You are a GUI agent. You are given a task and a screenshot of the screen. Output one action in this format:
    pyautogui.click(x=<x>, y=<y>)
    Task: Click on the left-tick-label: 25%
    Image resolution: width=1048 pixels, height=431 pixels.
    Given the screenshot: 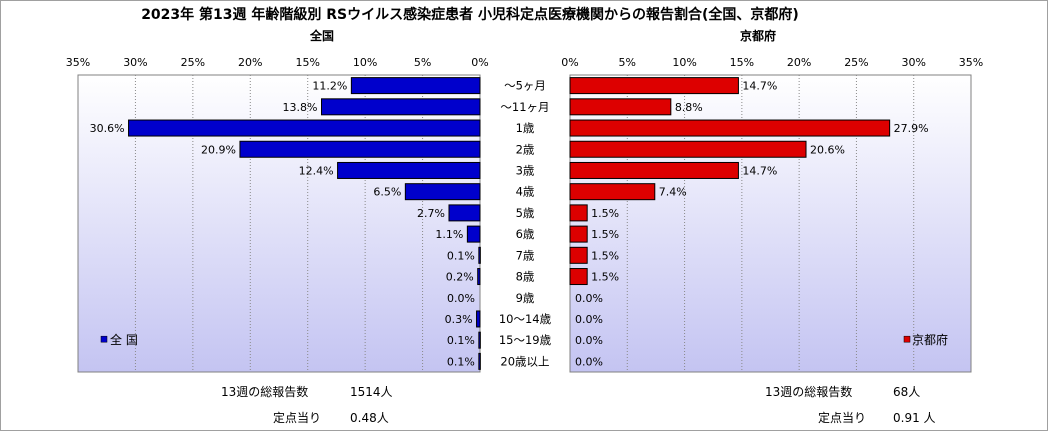 What is the action you would take?
    pyautogui.click(x=193, y=62)
    